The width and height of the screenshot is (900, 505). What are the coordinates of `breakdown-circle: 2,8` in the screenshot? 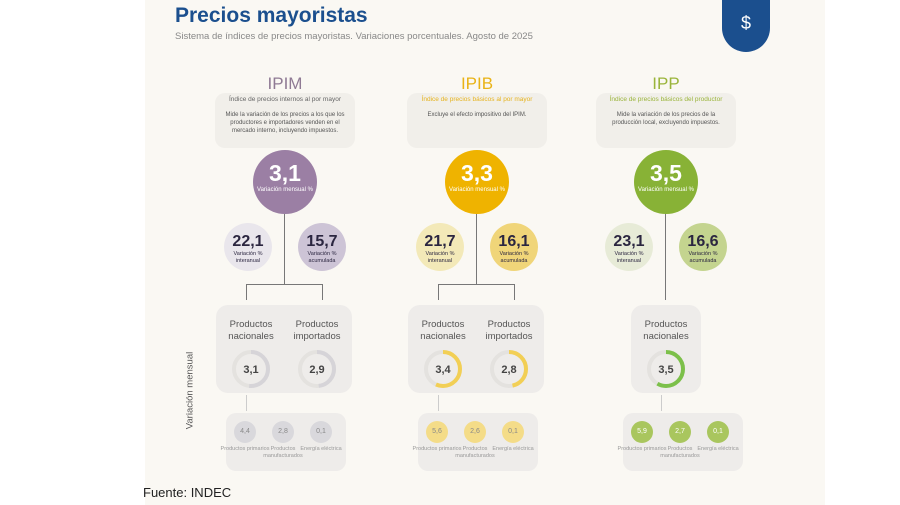 It's located at (283, 432).